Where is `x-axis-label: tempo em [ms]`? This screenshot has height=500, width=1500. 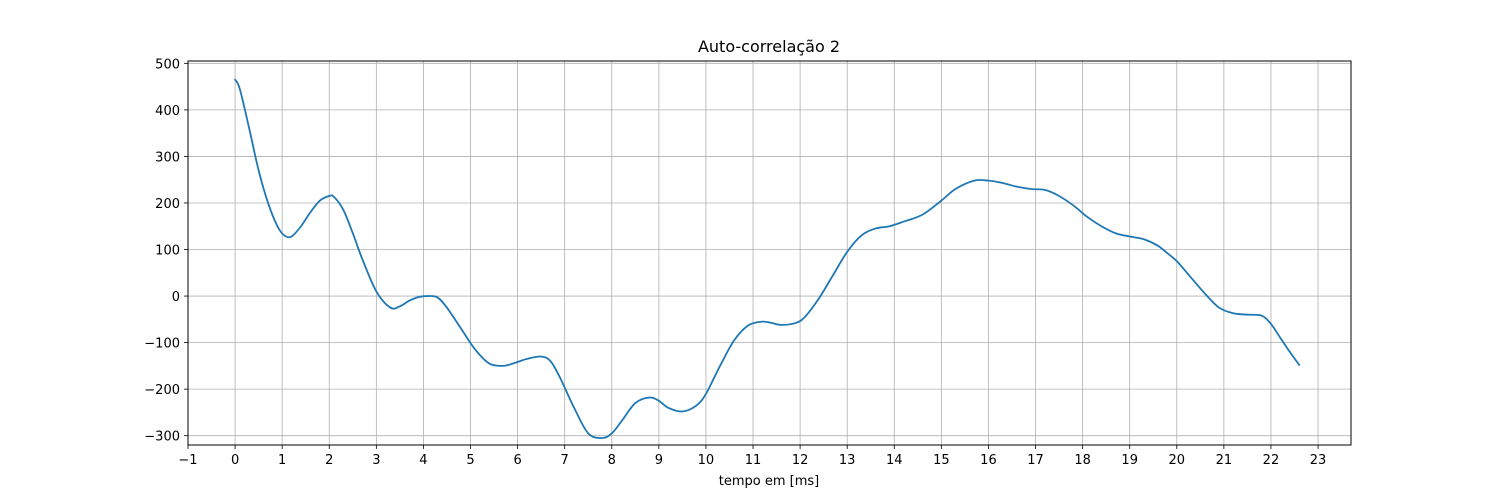
x-axis-label: tempo em [ms] is located at coordinates (769, 481).